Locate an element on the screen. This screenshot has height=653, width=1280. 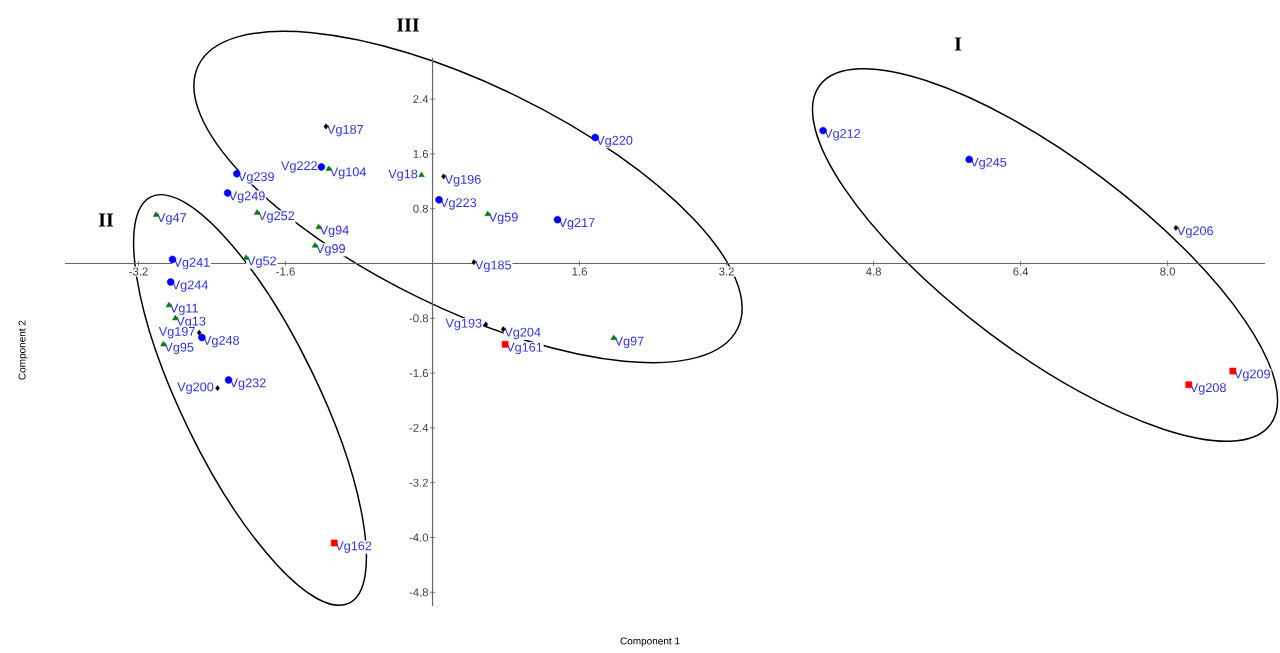
annotation: Vg94 is located at coordinates (334, 231).